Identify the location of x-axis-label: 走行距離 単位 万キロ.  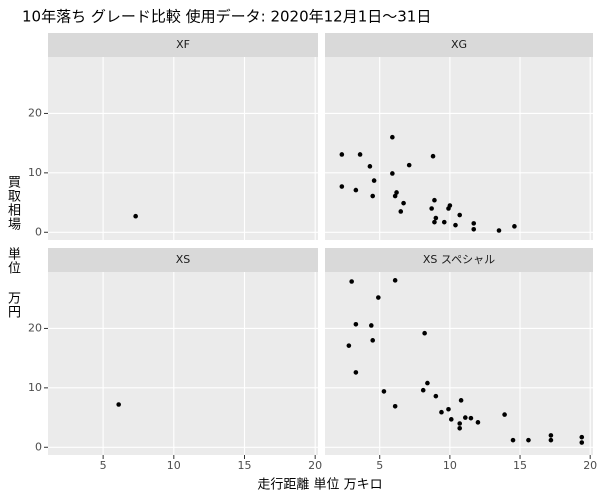
(319, 485).